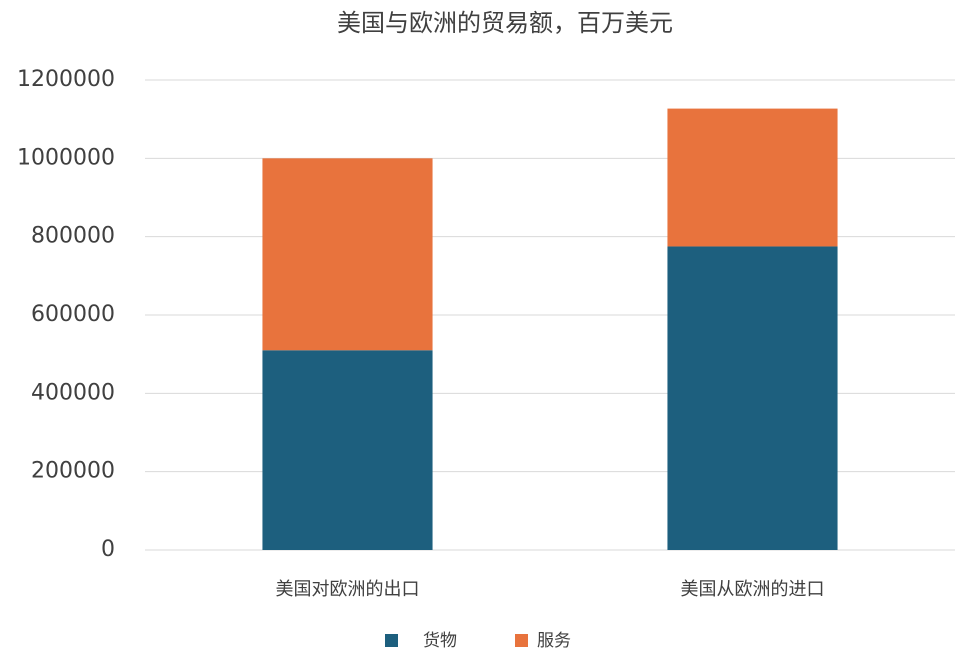 The image size is (960, 663). Describe the element at coordinates (66, 157) in the screenshot. I see `y-tick-label: 1000000` at that location.